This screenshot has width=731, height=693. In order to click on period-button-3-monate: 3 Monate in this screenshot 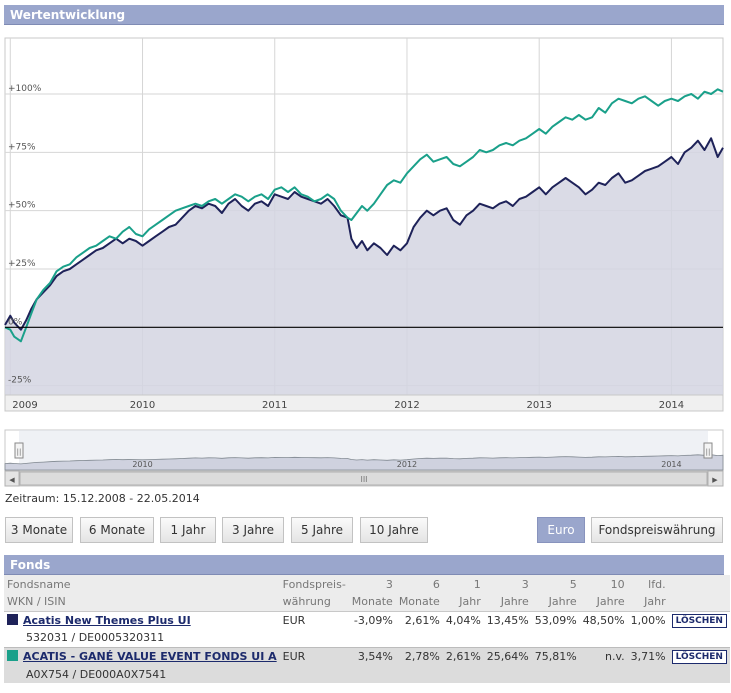, I will do `click(39, 530)`.